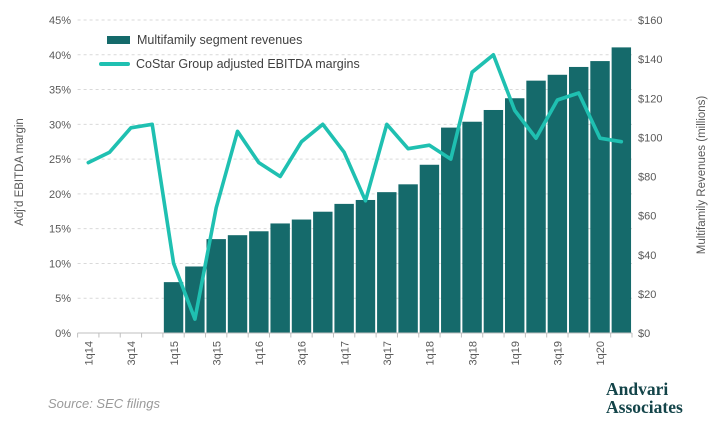 The height and width of the screenshot is (422, 712). Describe the element at coordinates (388, 353) in the screenshot. I see `x-axis-tick-label: 3q17` at that location.